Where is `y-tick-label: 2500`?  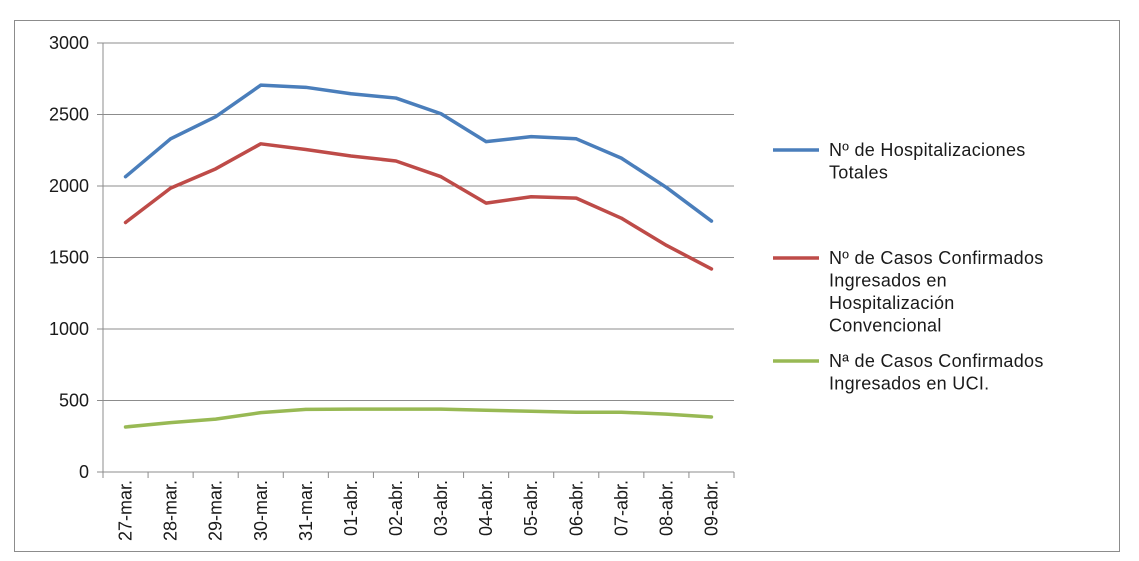
y-tick-label: 2500 is located at coordinates (69, 115).